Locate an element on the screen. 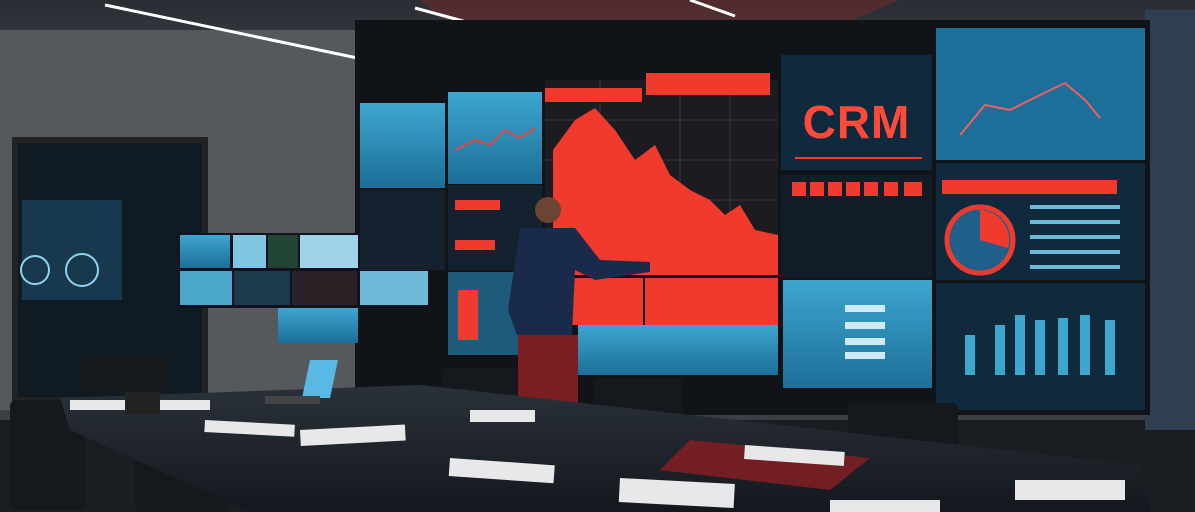 Image resolution: width=1195 pixels, height=512 pixels. screen-form is located at coordinates (857, 334).